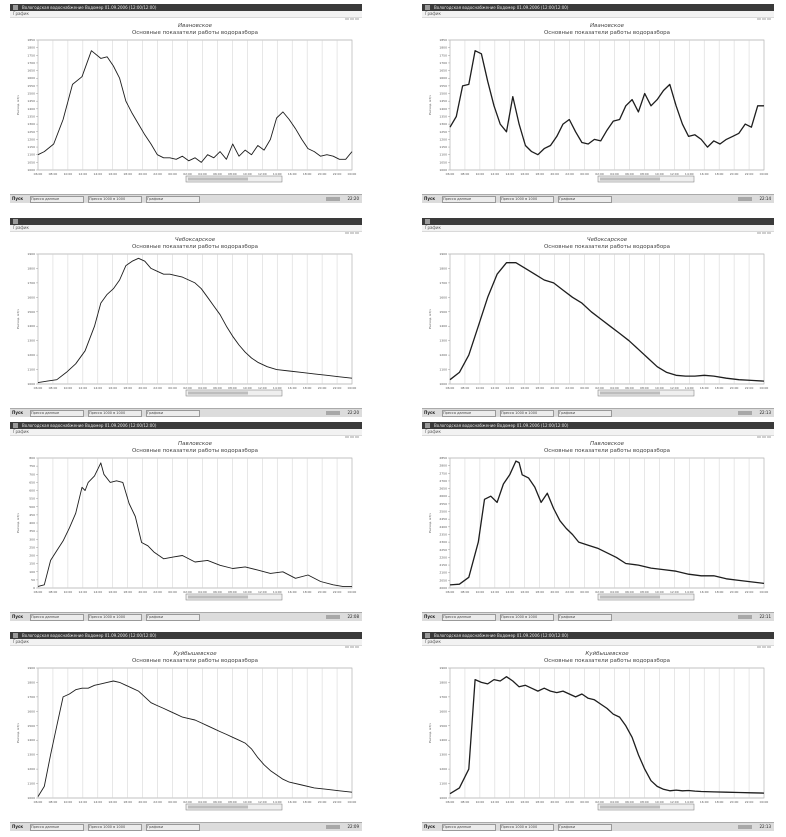  I want to click on taskbar-clock: 22:11, so click(765, 616).